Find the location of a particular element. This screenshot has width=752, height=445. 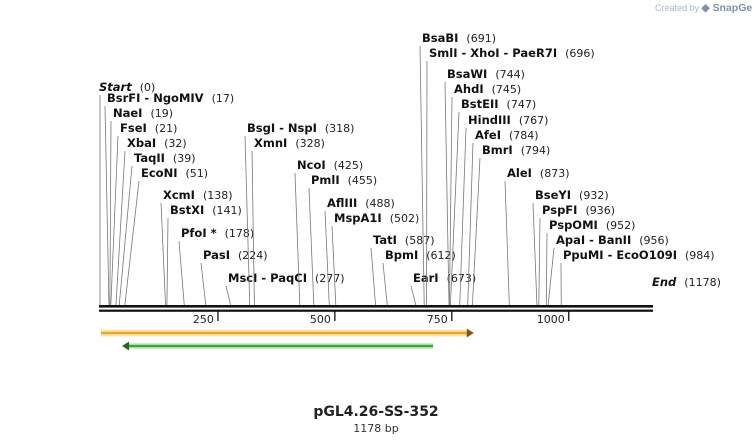

site-label-position: (873) is located at coordinates (555, 173).